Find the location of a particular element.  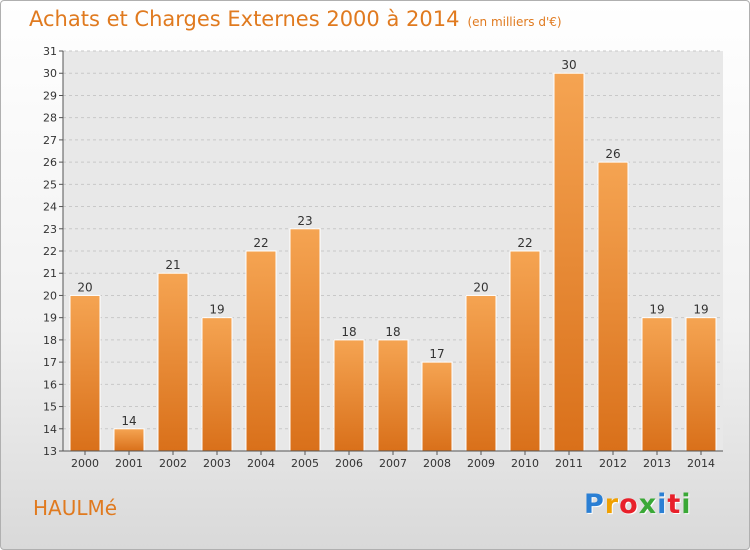

bar-value-label: 23 is located at coordinates (304, 221).